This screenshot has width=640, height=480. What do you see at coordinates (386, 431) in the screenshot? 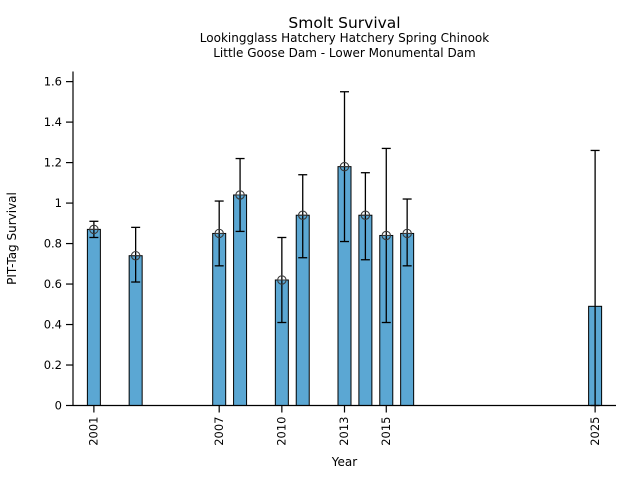
I see `x-tick-label-2015: 2015` at bounding box center [386, 431].